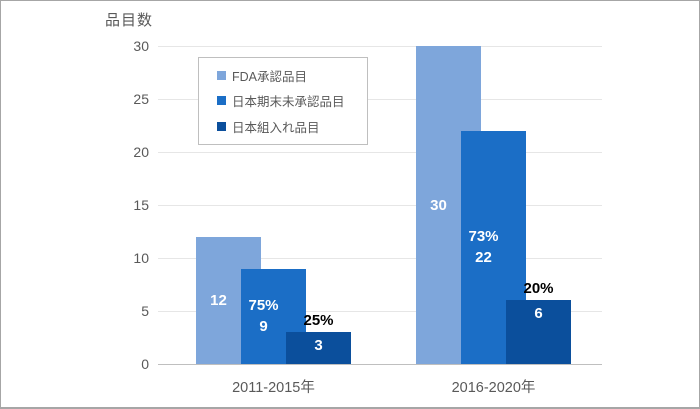 This screenshot has height=409, width=700. Describe the element at coordinates (141, 152) in the screenshot. I see `y-tick-label: 20` at that location.